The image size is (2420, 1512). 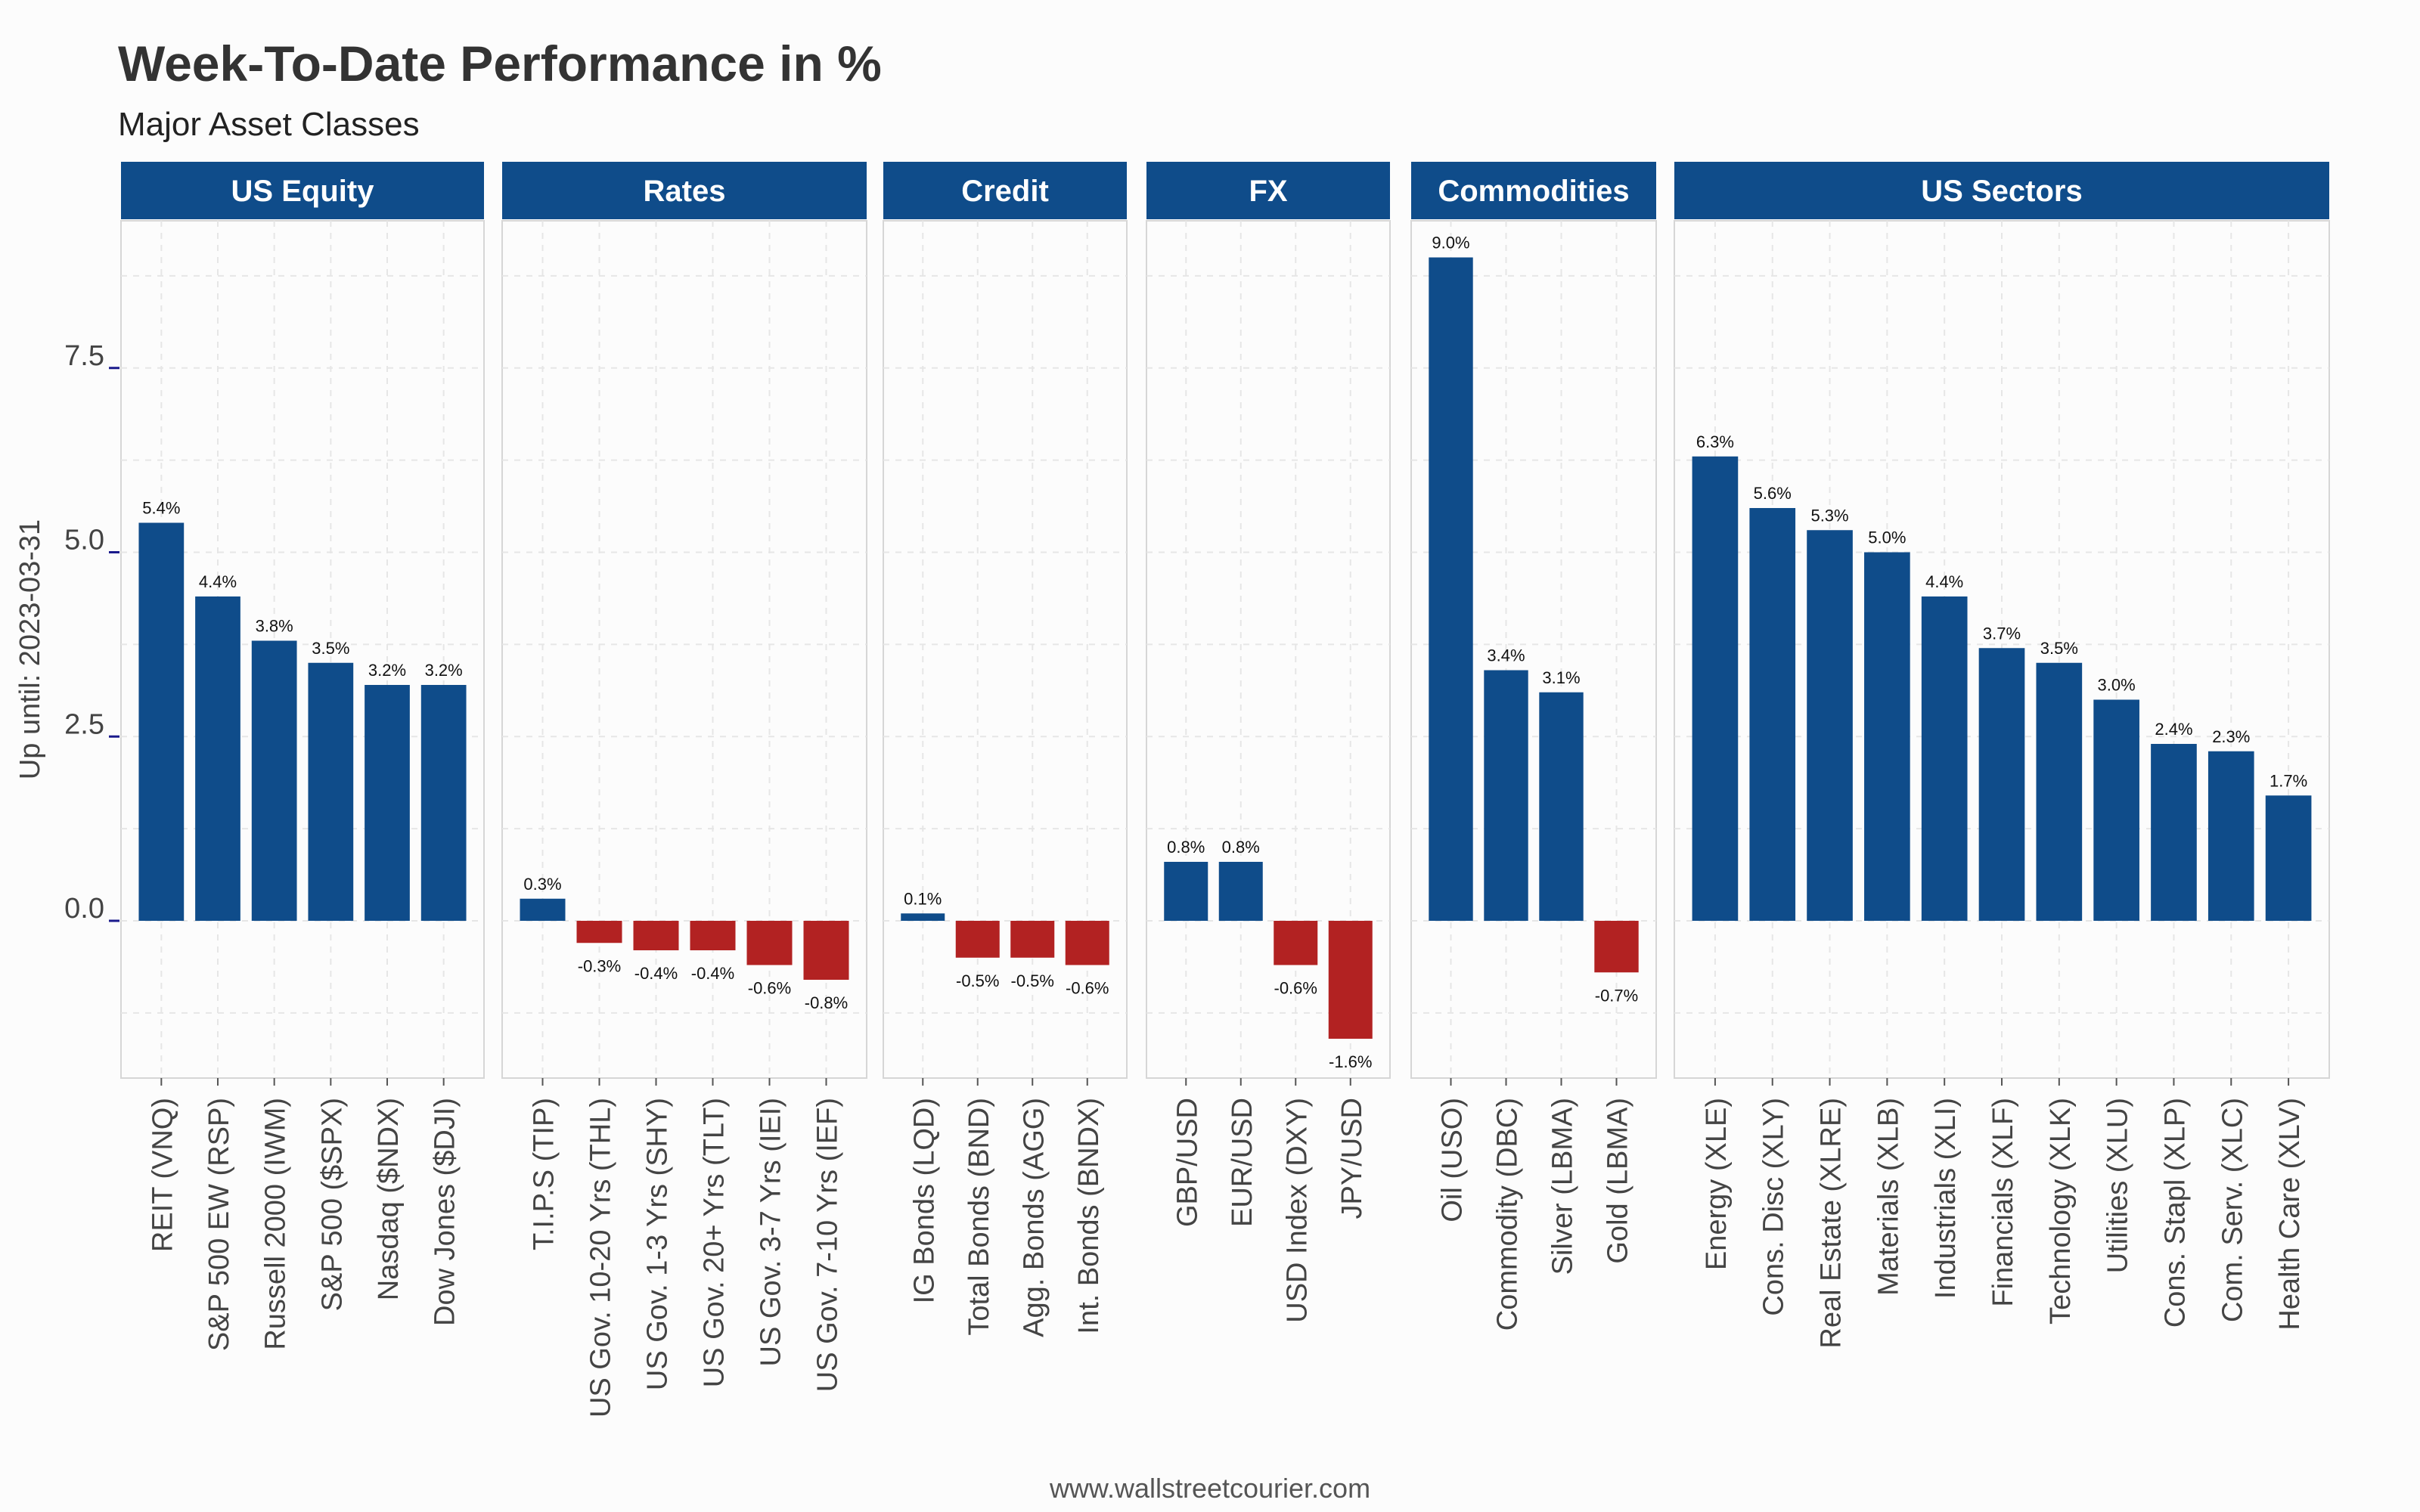 I want to click on data-label: 6.3%, so click(x=1715, y=441).